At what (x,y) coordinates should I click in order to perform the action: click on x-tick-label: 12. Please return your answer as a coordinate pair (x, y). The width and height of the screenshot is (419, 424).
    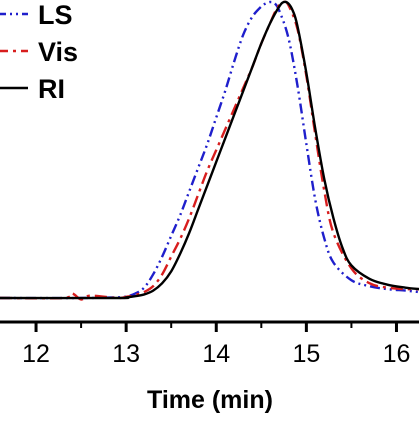
    Looking at the image, I should click on (36, 354).